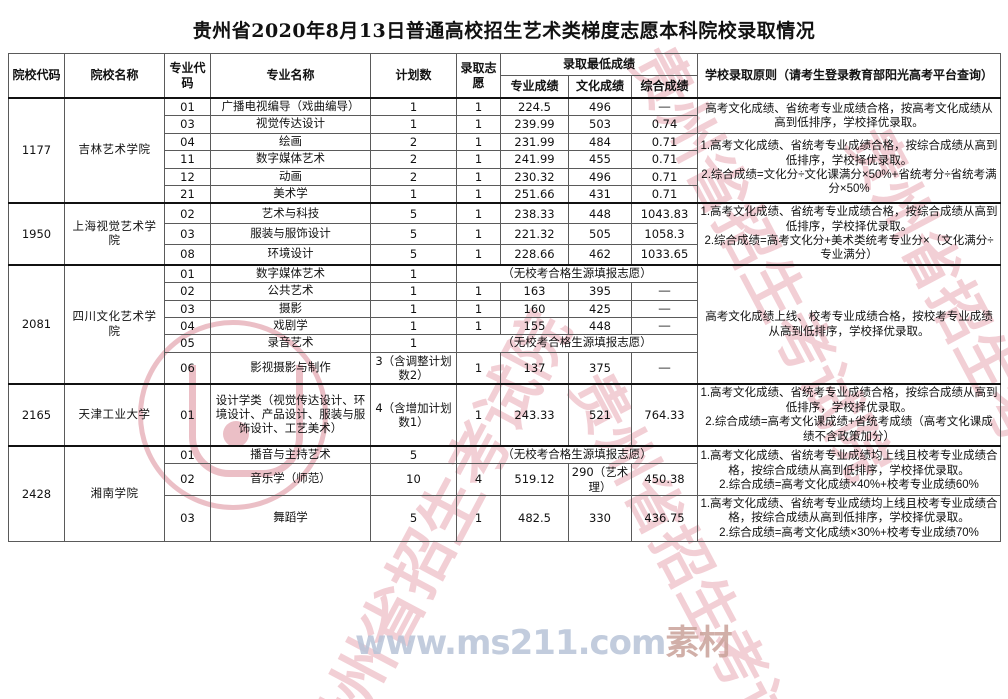 This screenshot has height=699, width=1008. Describe the element at coordinates (664, 124) in the screenshot. I see `cell-composite-score: 0.74` at that location.